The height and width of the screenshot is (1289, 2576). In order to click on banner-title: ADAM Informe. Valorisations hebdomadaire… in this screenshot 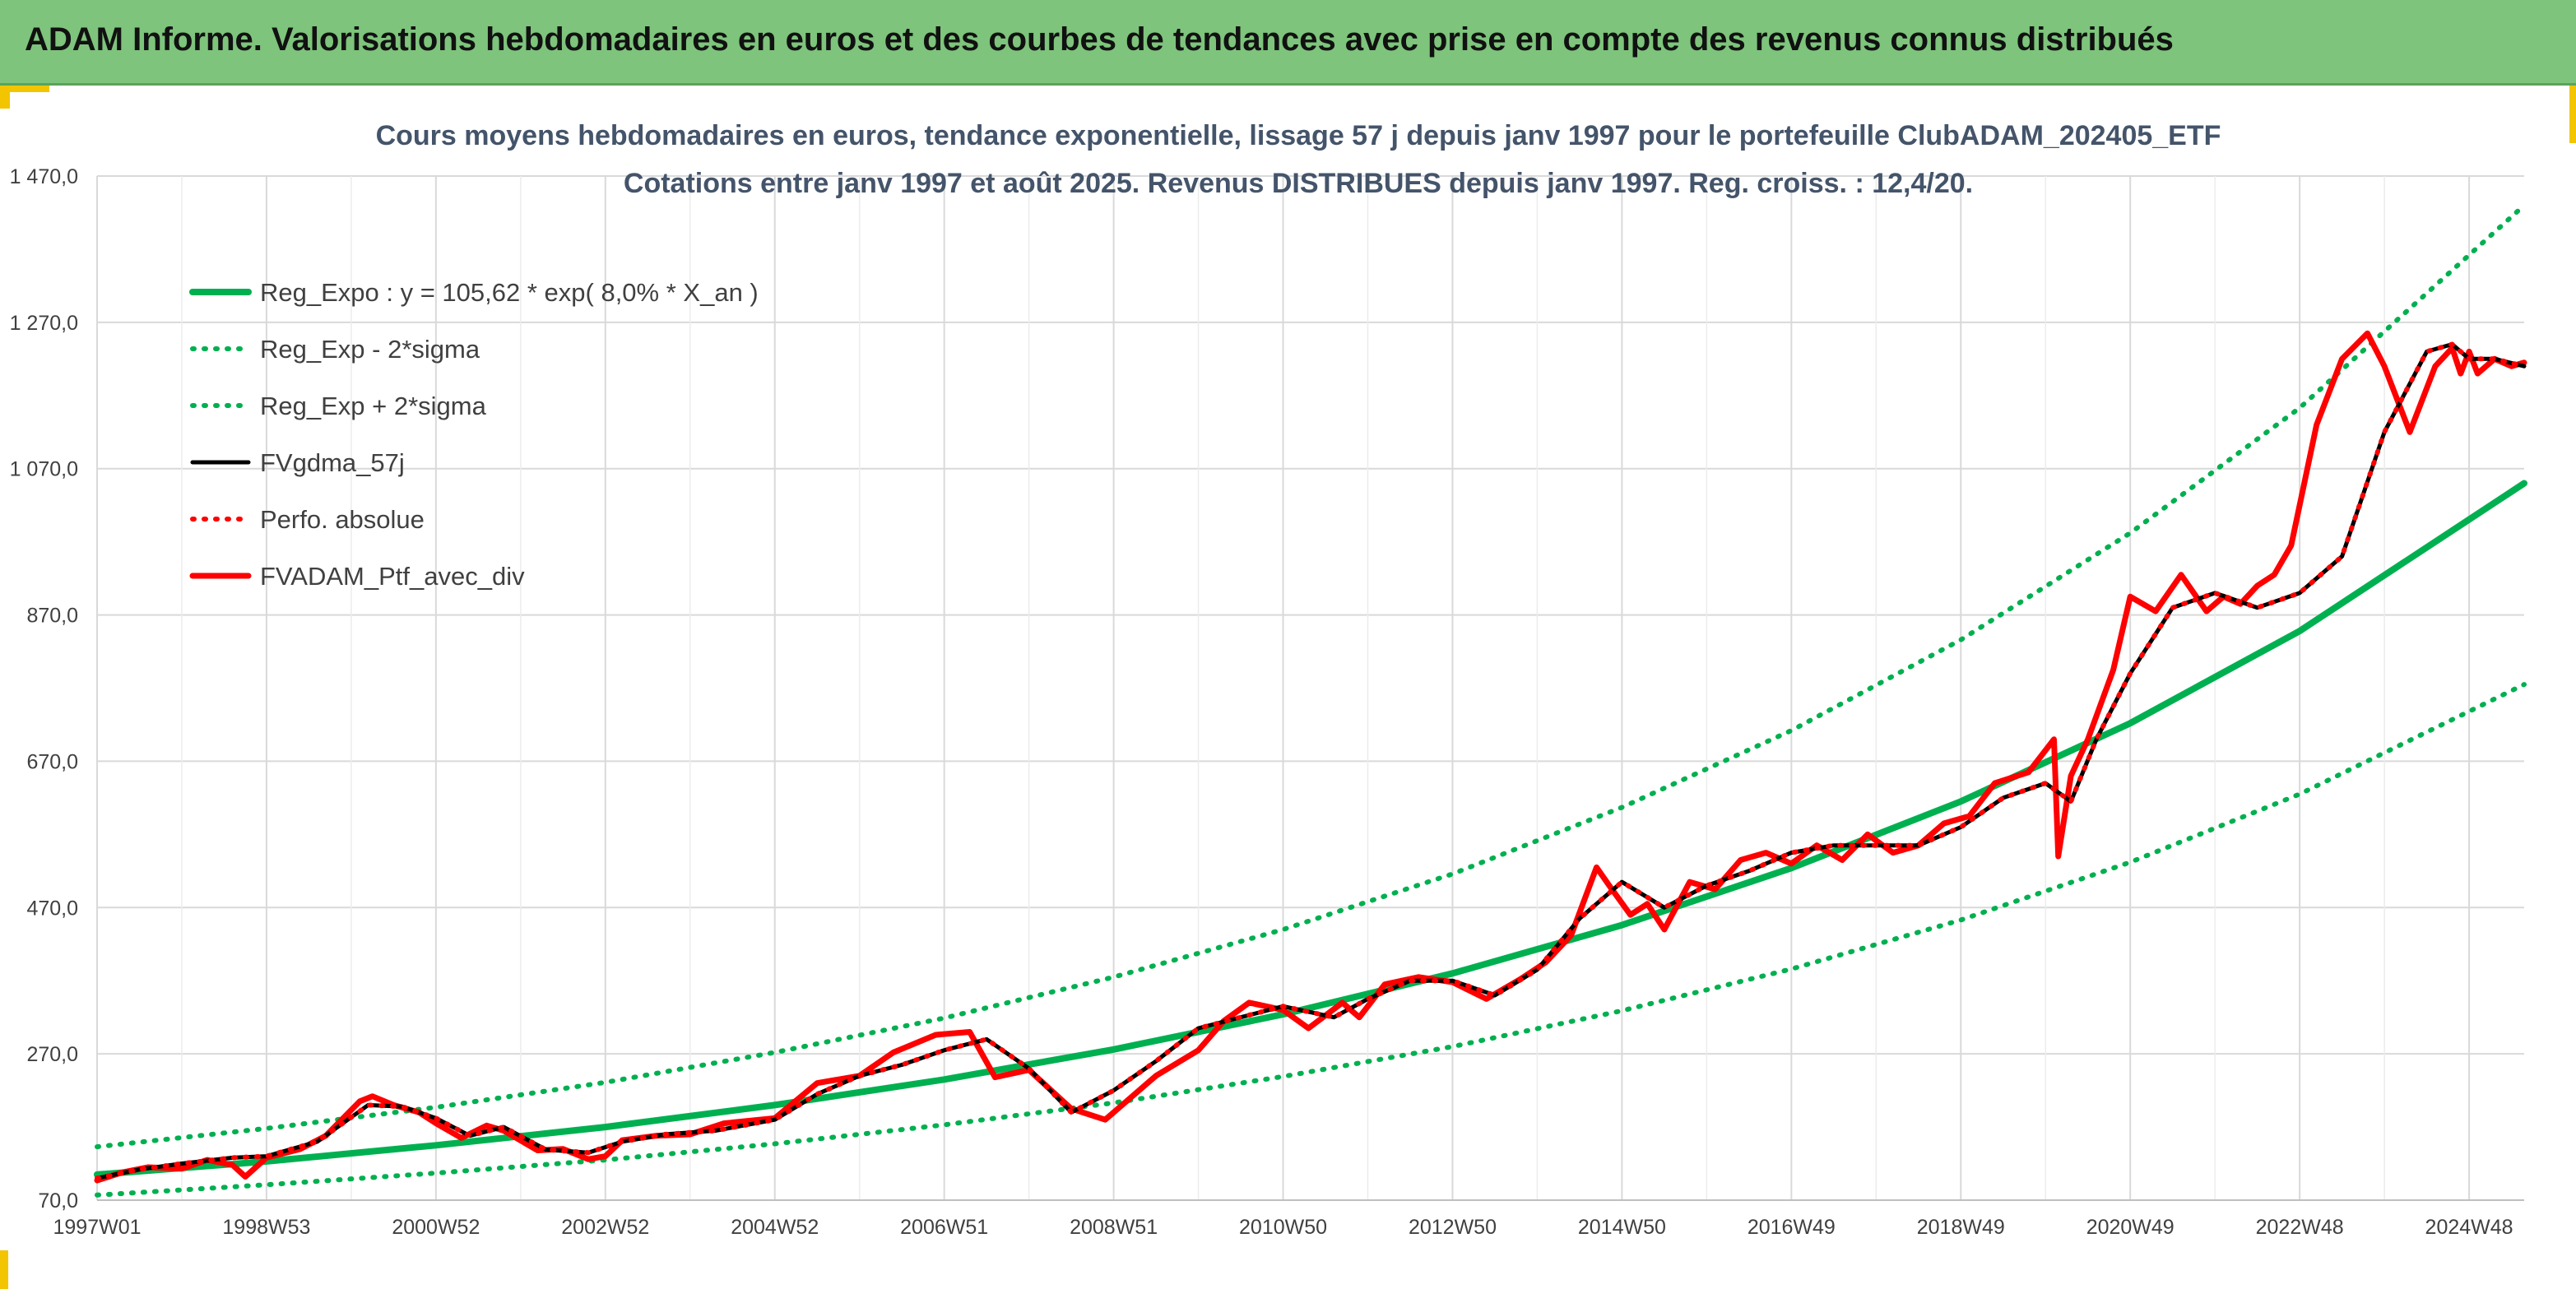, I will do `click(1099, 39)`.